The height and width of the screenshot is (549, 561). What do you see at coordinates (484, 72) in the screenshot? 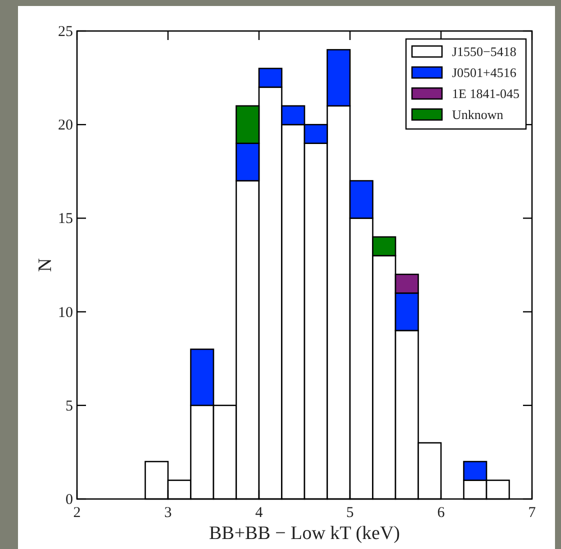
I see `legend-label: J0501+4516` at bounding box center [484, 72].